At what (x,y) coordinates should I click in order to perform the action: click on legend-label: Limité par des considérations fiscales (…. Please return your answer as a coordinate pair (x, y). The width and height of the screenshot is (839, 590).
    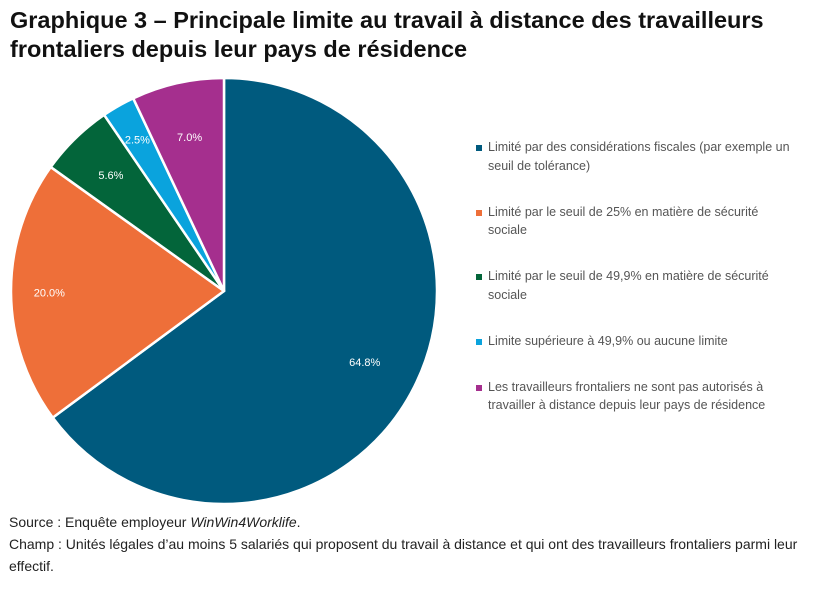
    Looking at the image, I should click on (639, 156).